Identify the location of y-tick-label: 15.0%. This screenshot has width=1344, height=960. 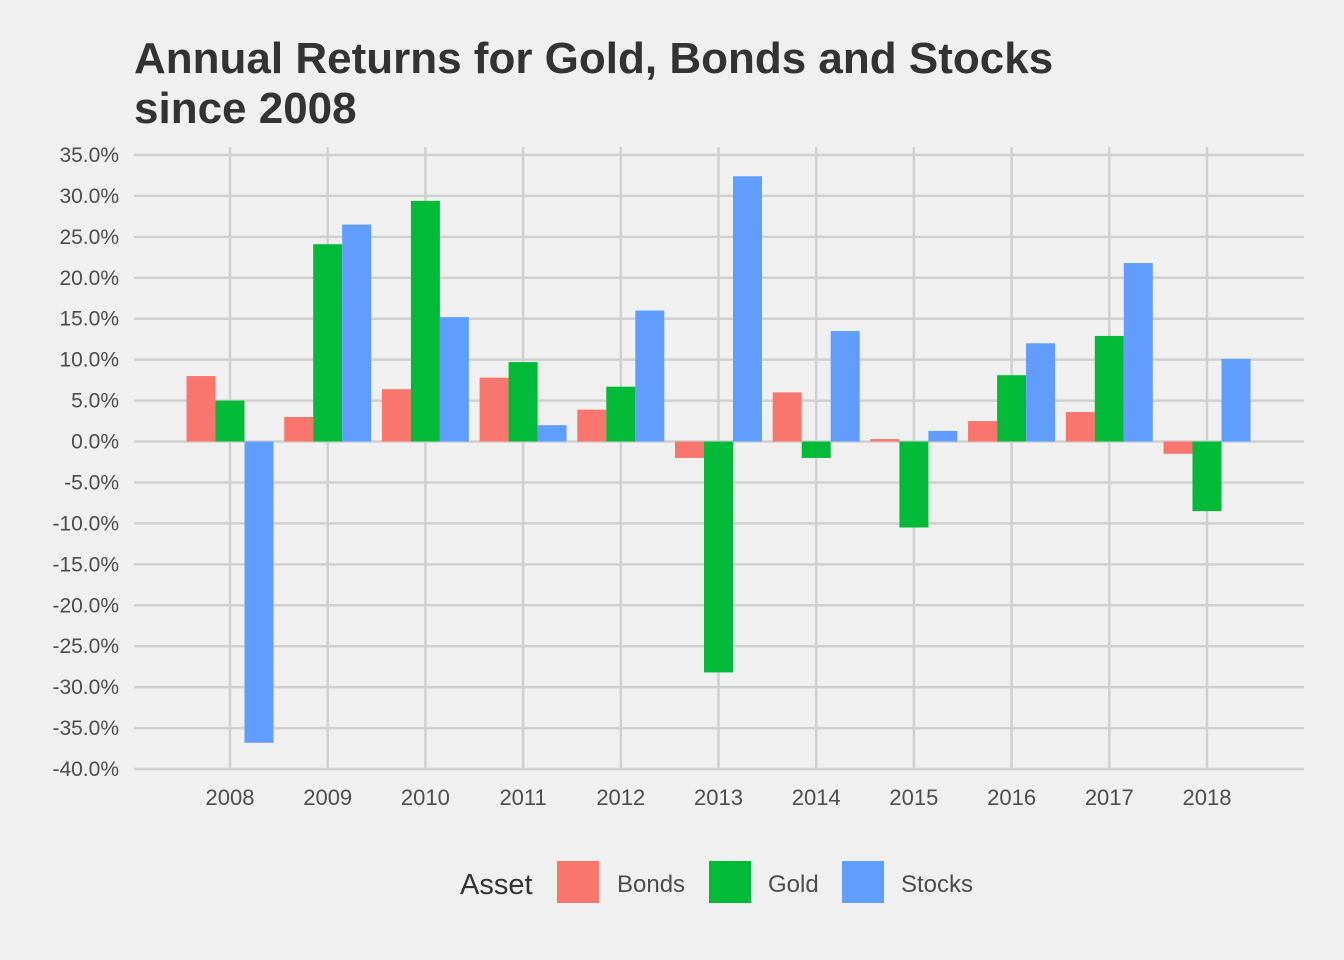
(89, 319).